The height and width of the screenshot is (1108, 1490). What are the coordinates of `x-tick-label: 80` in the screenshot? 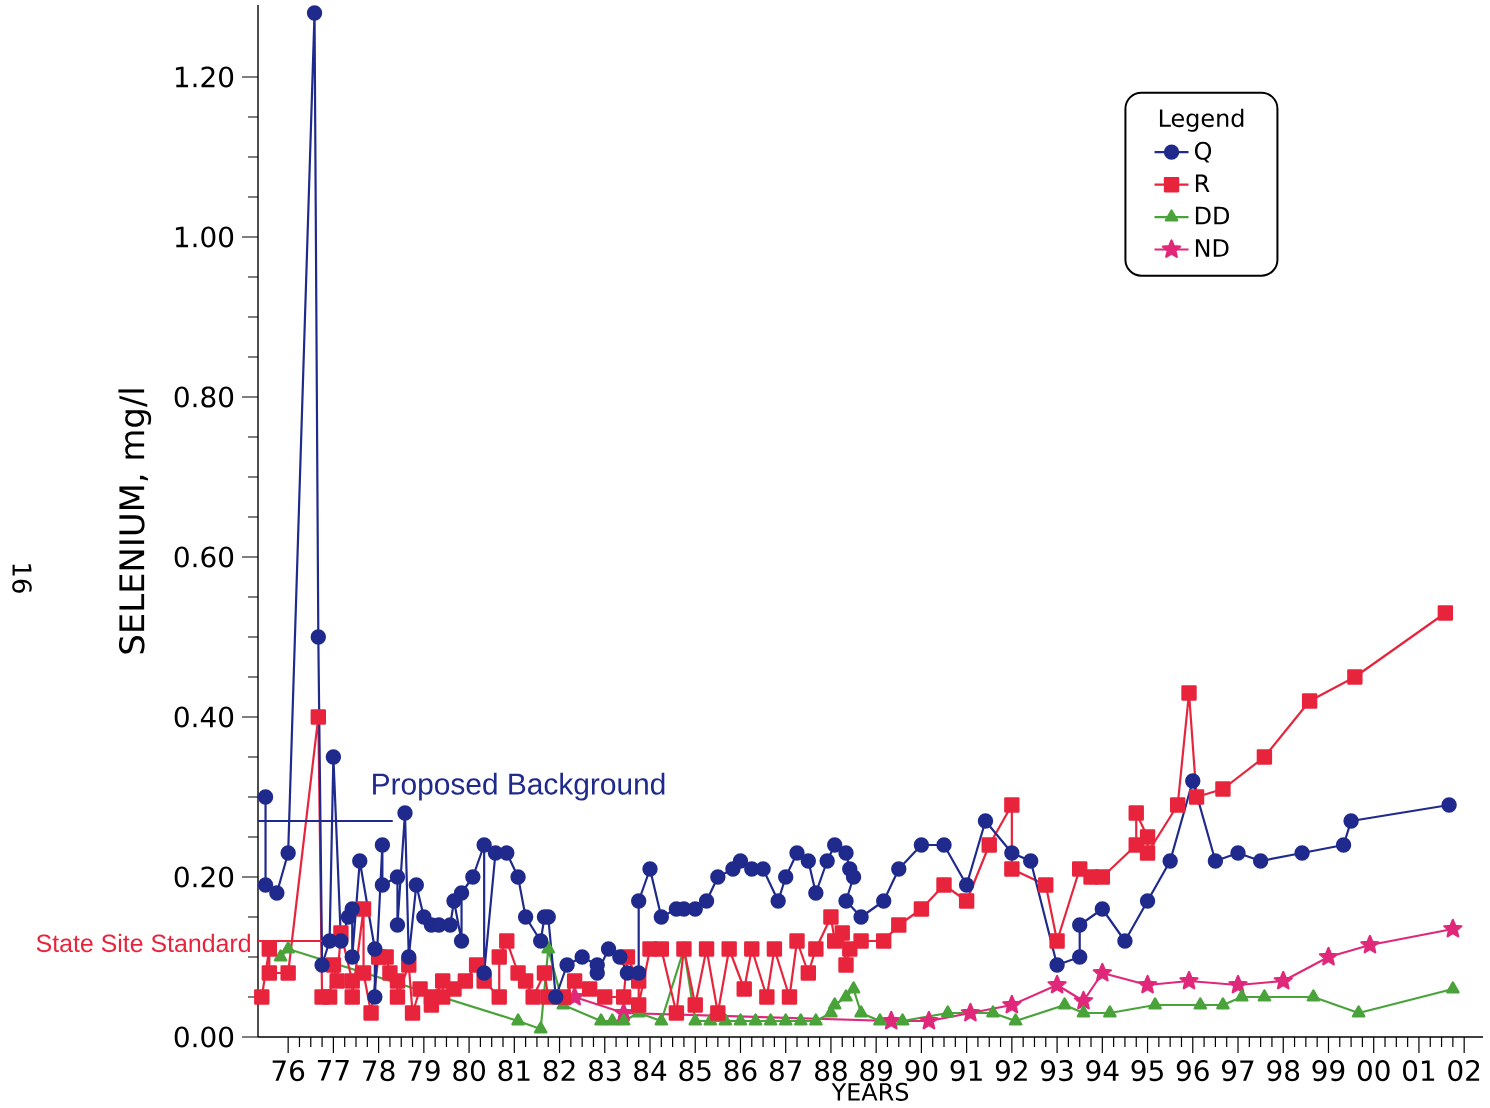 It's located at (469, 1071).